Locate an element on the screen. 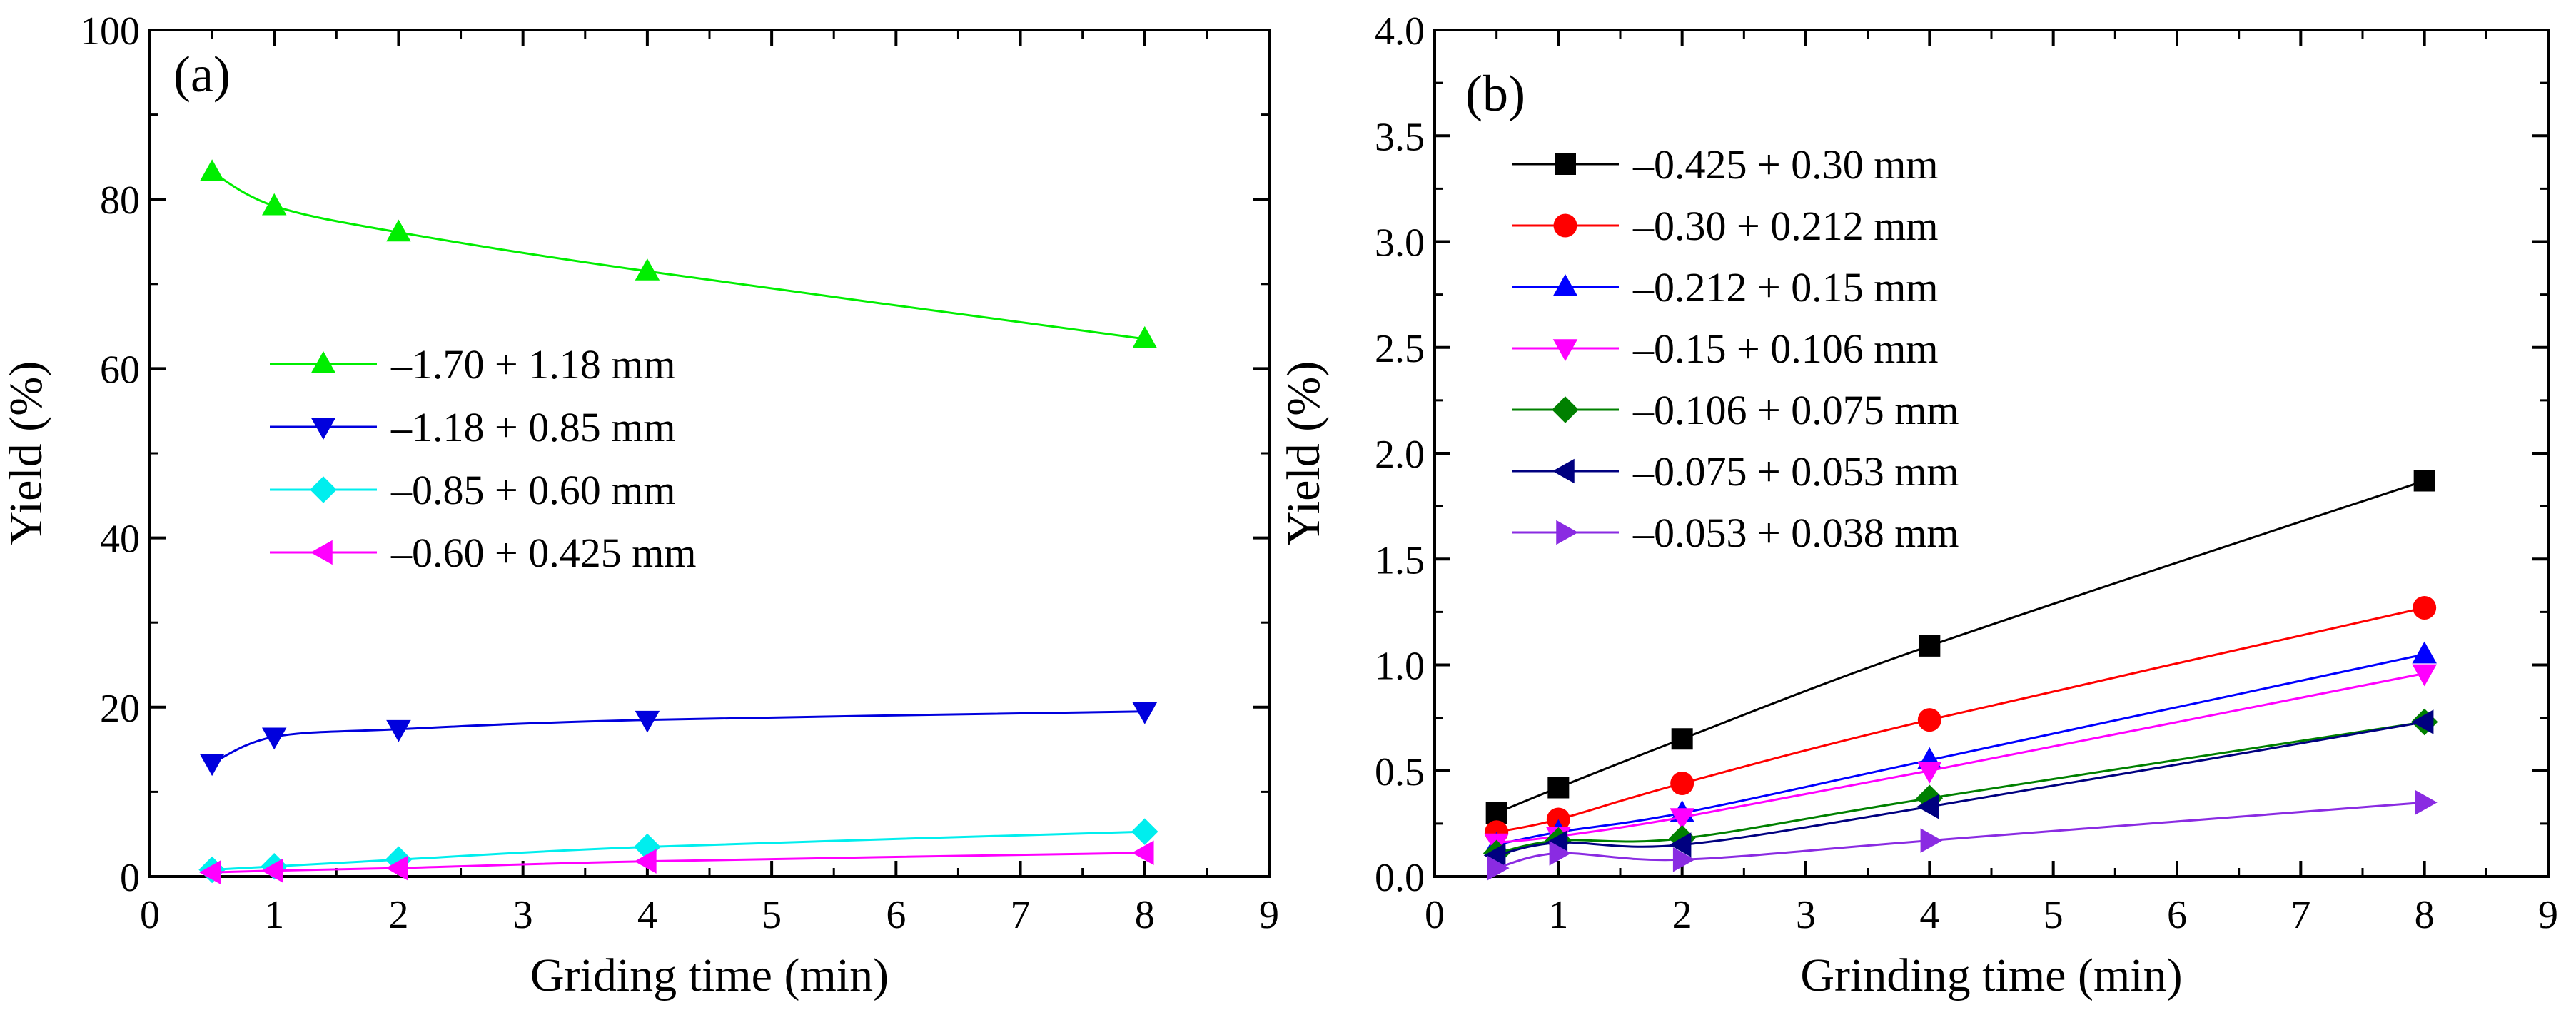  y-axis-label-a: Yield (%) is located at coordinates (26, 453).